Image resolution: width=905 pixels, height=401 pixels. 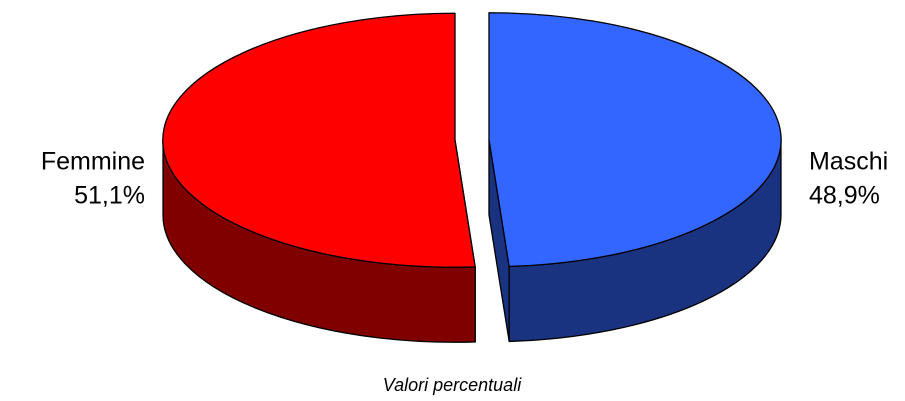 What do you see at coordinates (452, 385) in the screenshot?
I see `caption: Valori percentuali` at bounding box center [452, 385].